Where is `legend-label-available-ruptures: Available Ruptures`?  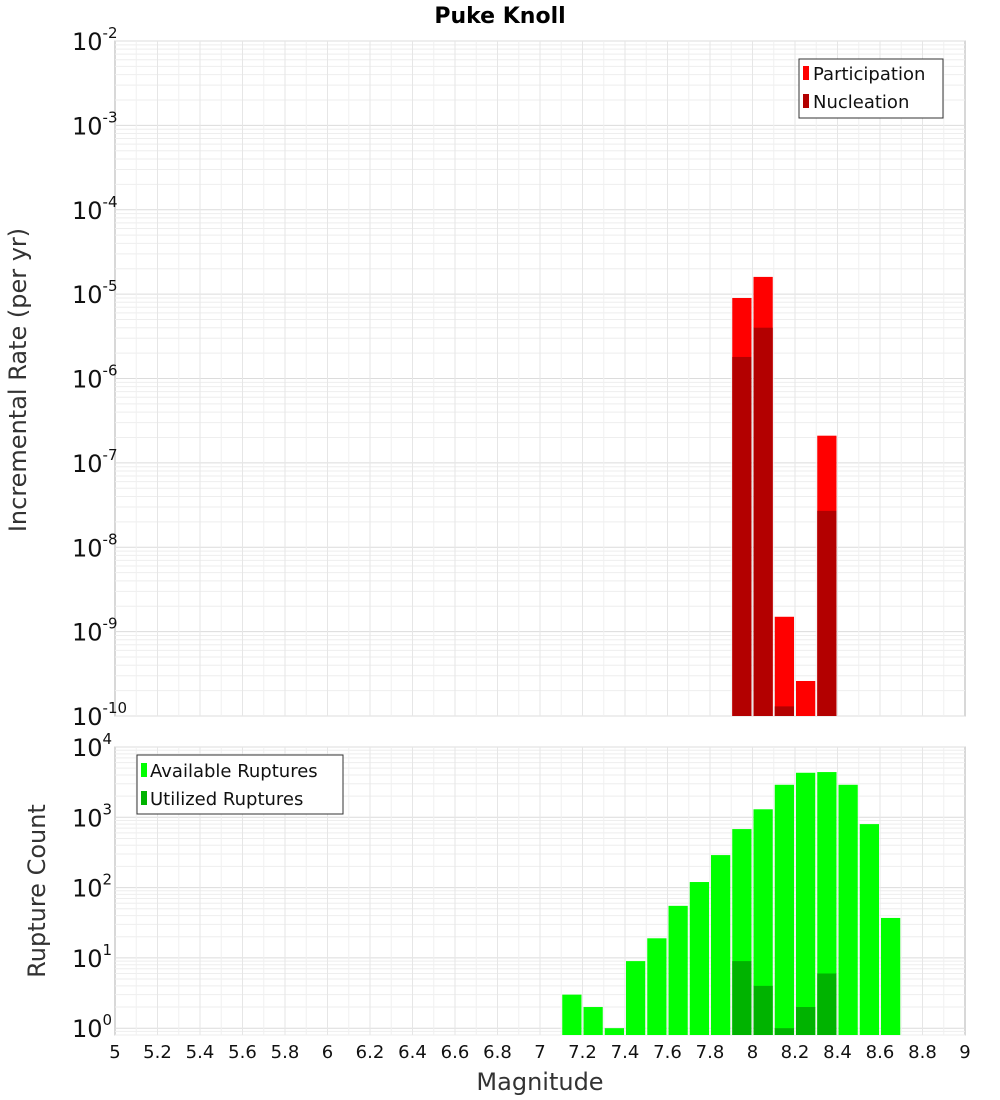
legend-label-available-ruptures: Available Ruptures is located at coordinates (234, 771).